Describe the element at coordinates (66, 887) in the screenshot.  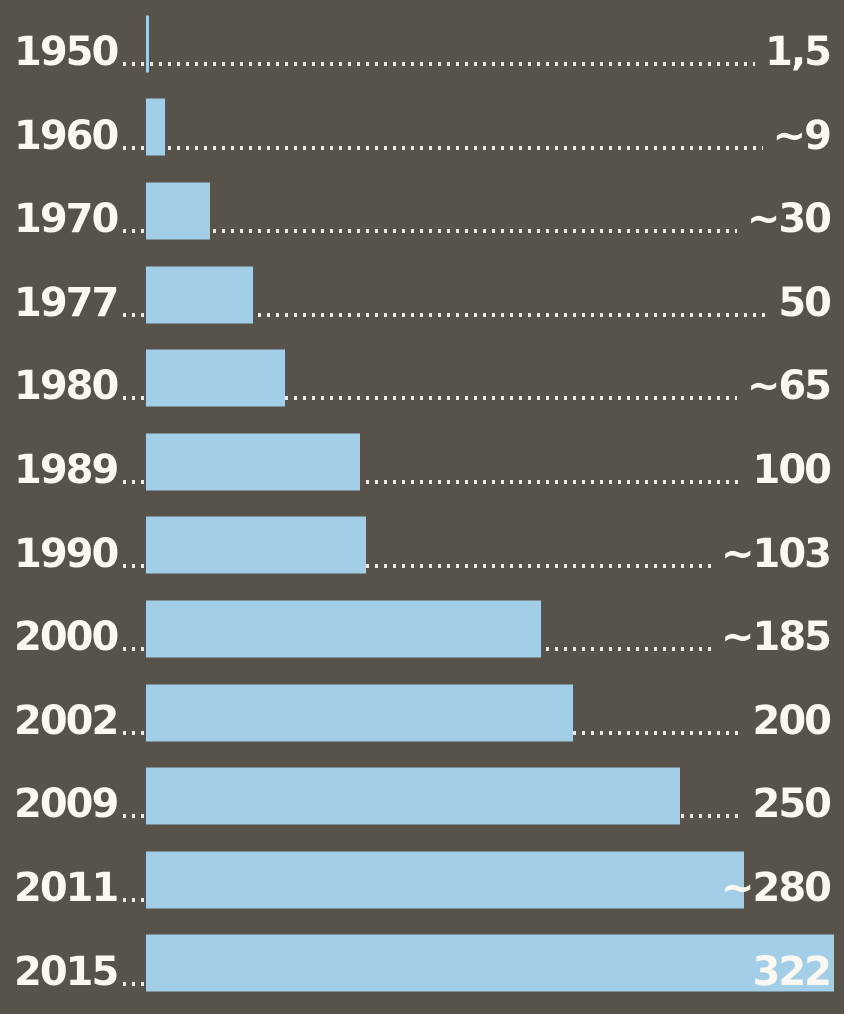
I see `year-label: 2011` at that location.